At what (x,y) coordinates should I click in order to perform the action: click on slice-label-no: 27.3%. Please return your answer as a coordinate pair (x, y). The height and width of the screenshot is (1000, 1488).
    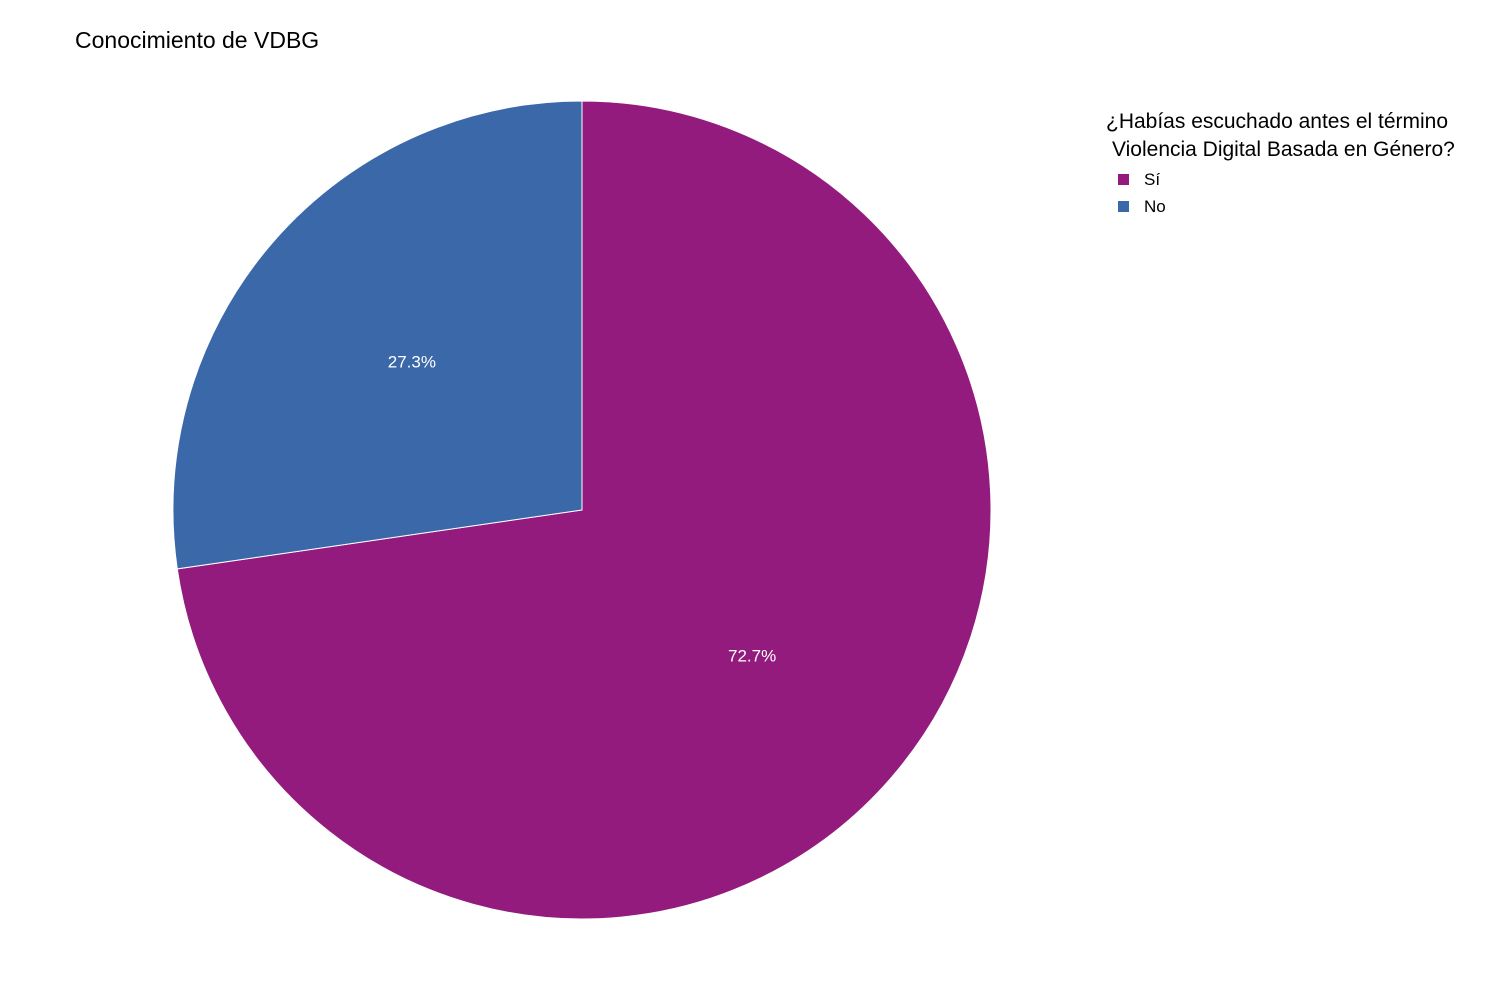
    Looking at the image, I should click on (412, 361).